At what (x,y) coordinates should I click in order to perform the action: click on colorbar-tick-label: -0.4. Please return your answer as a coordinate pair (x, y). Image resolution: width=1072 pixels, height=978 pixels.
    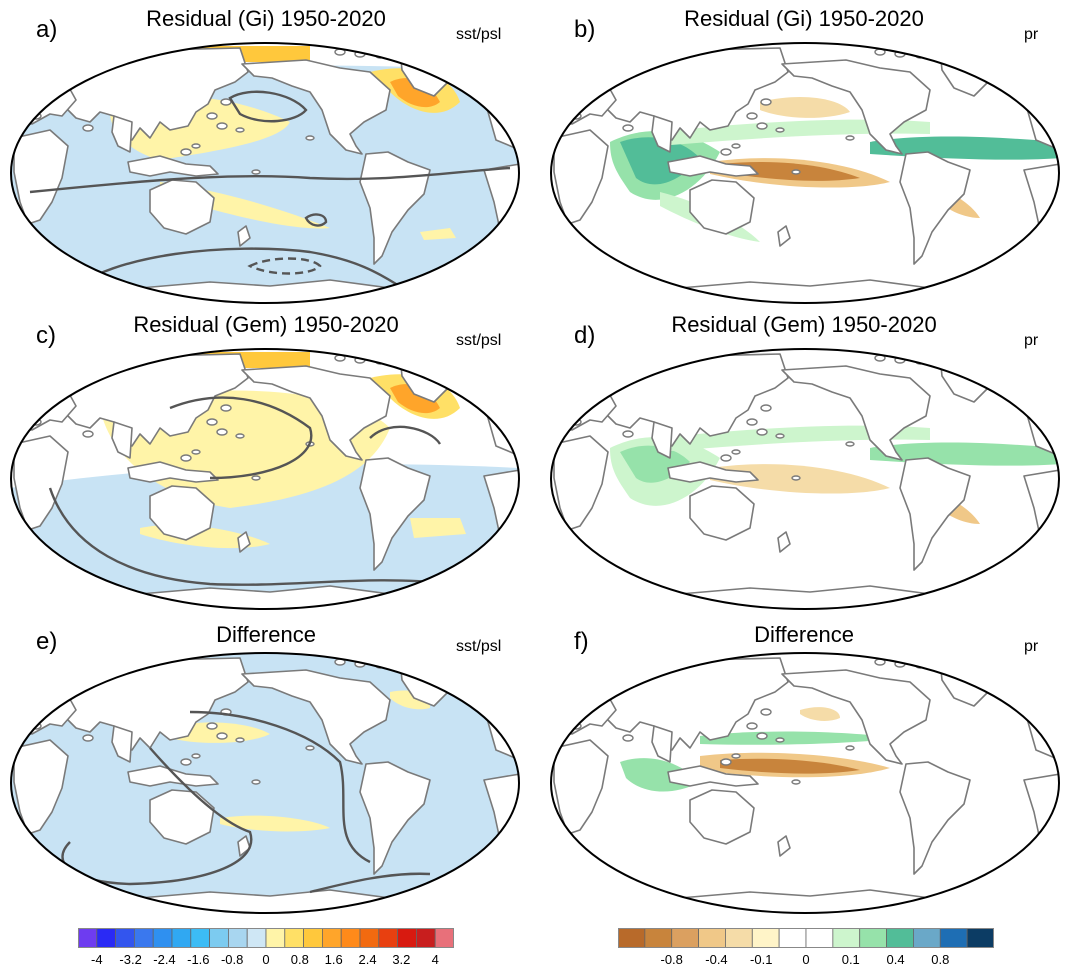
    Looking at the image, I should click on (716, 959).